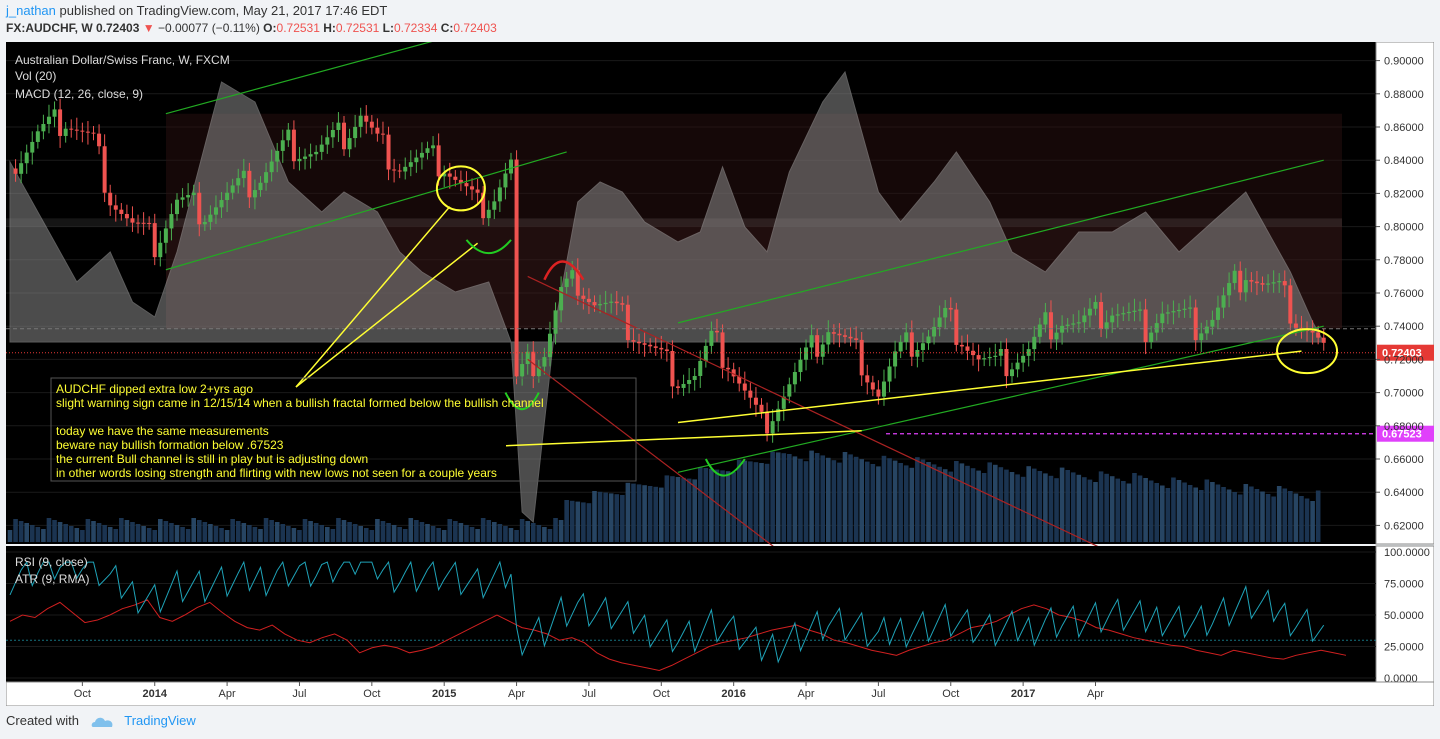 Image resolution: width=1440 pixels, height=739 pixels. I want to click on rsi-axis, so click(1404, 614).